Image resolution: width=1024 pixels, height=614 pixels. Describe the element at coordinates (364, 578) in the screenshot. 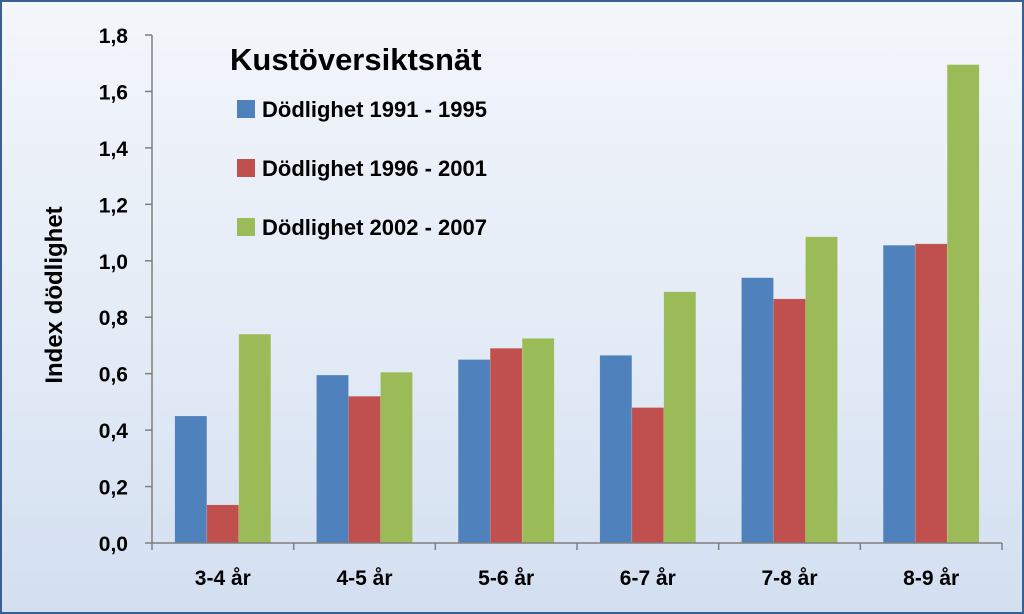

I see `x-tick-label: 4-5 år` at that location.